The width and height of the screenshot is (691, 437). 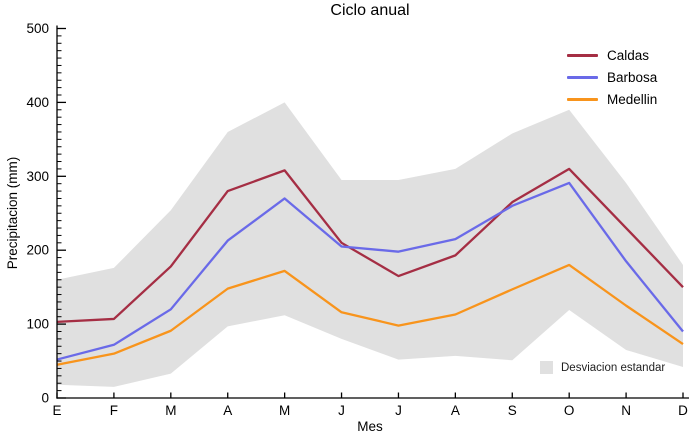 I want to click on std-band-swatch, so click(x=546, y=367).